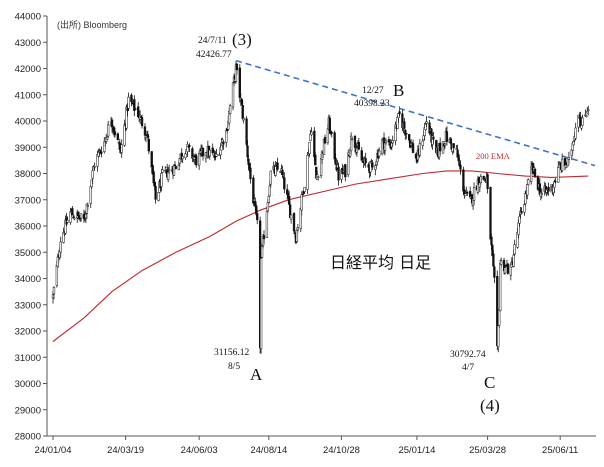 The width and height of the screenshot is (604, 467). I want to click on low-a-date: 8/5, so click(234, 367).